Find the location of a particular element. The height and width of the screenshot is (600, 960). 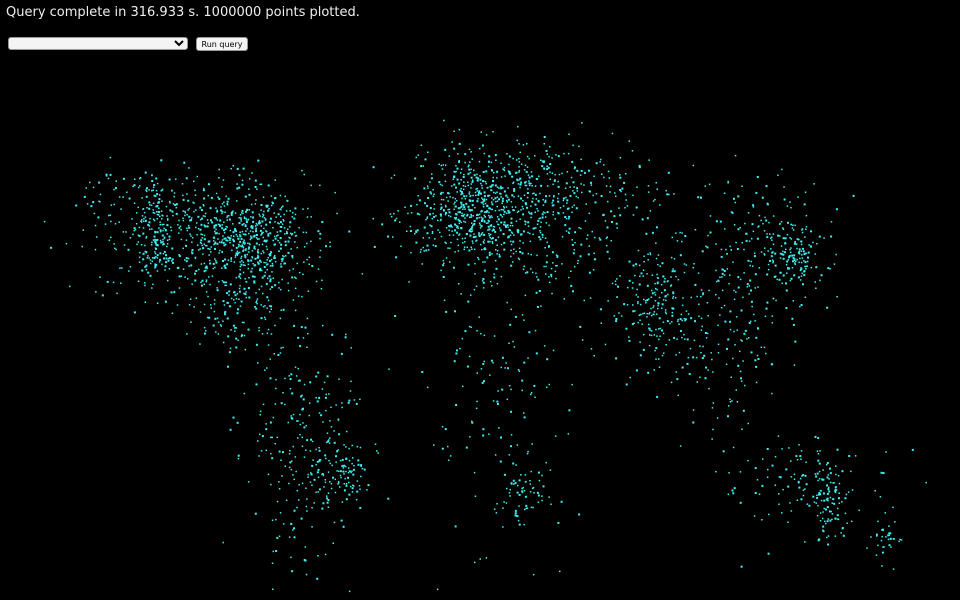

query-select is located at coordinates (98, 43).